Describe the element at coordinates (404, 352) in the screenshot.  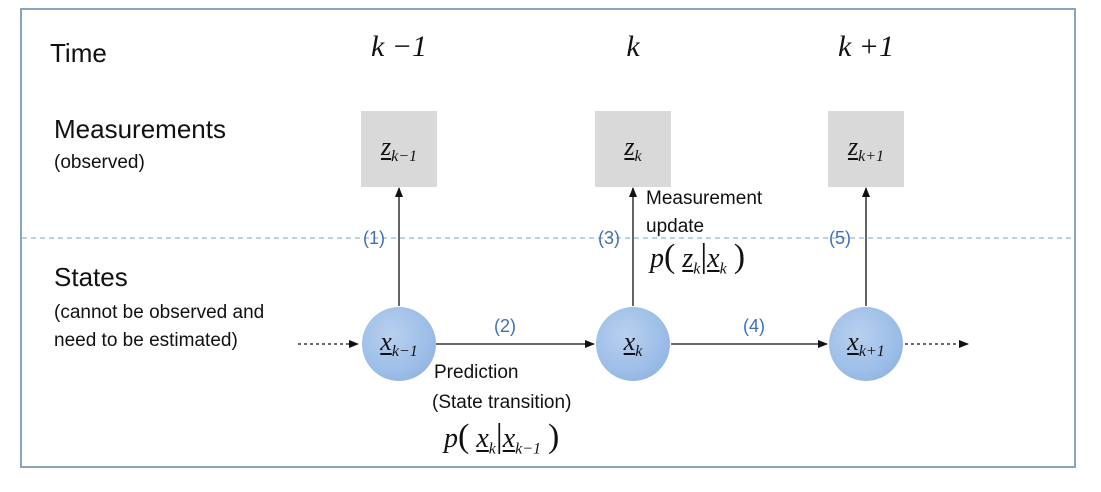
I see `state-sub: k−1` at that location.